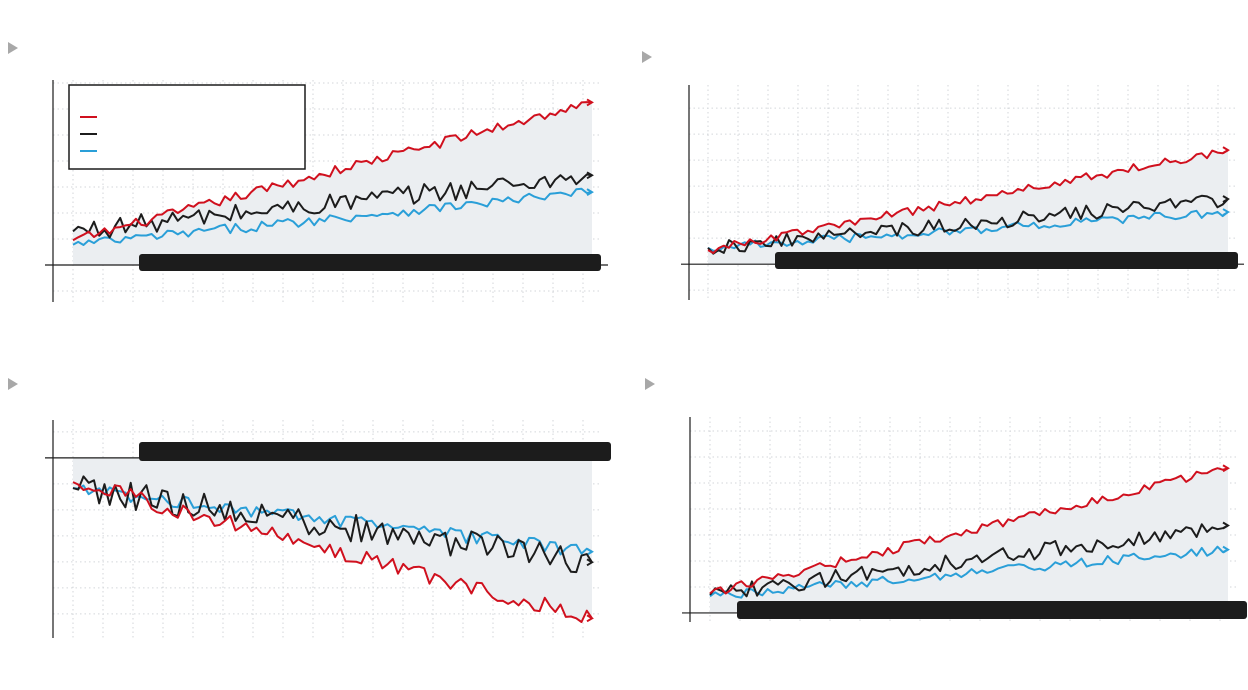 This screenshot has height=690, width=1248. I want to click on legend, so click(187, 127).